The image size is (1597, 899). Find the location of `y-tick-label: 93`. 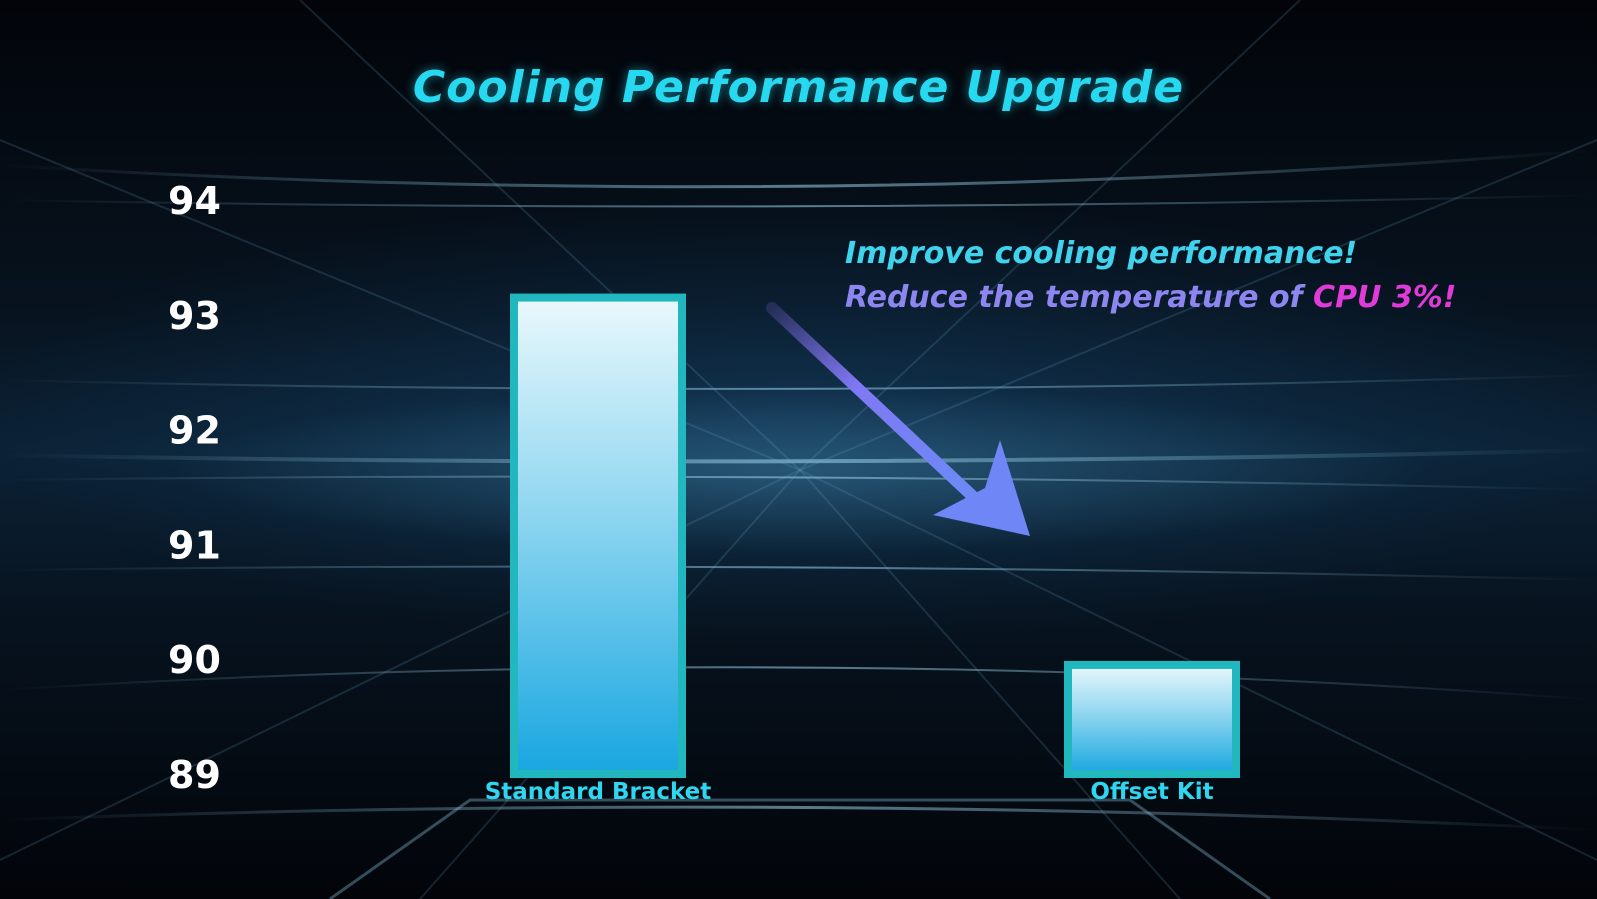

y-tick-label: 93 is located at coordinates (194, 316).